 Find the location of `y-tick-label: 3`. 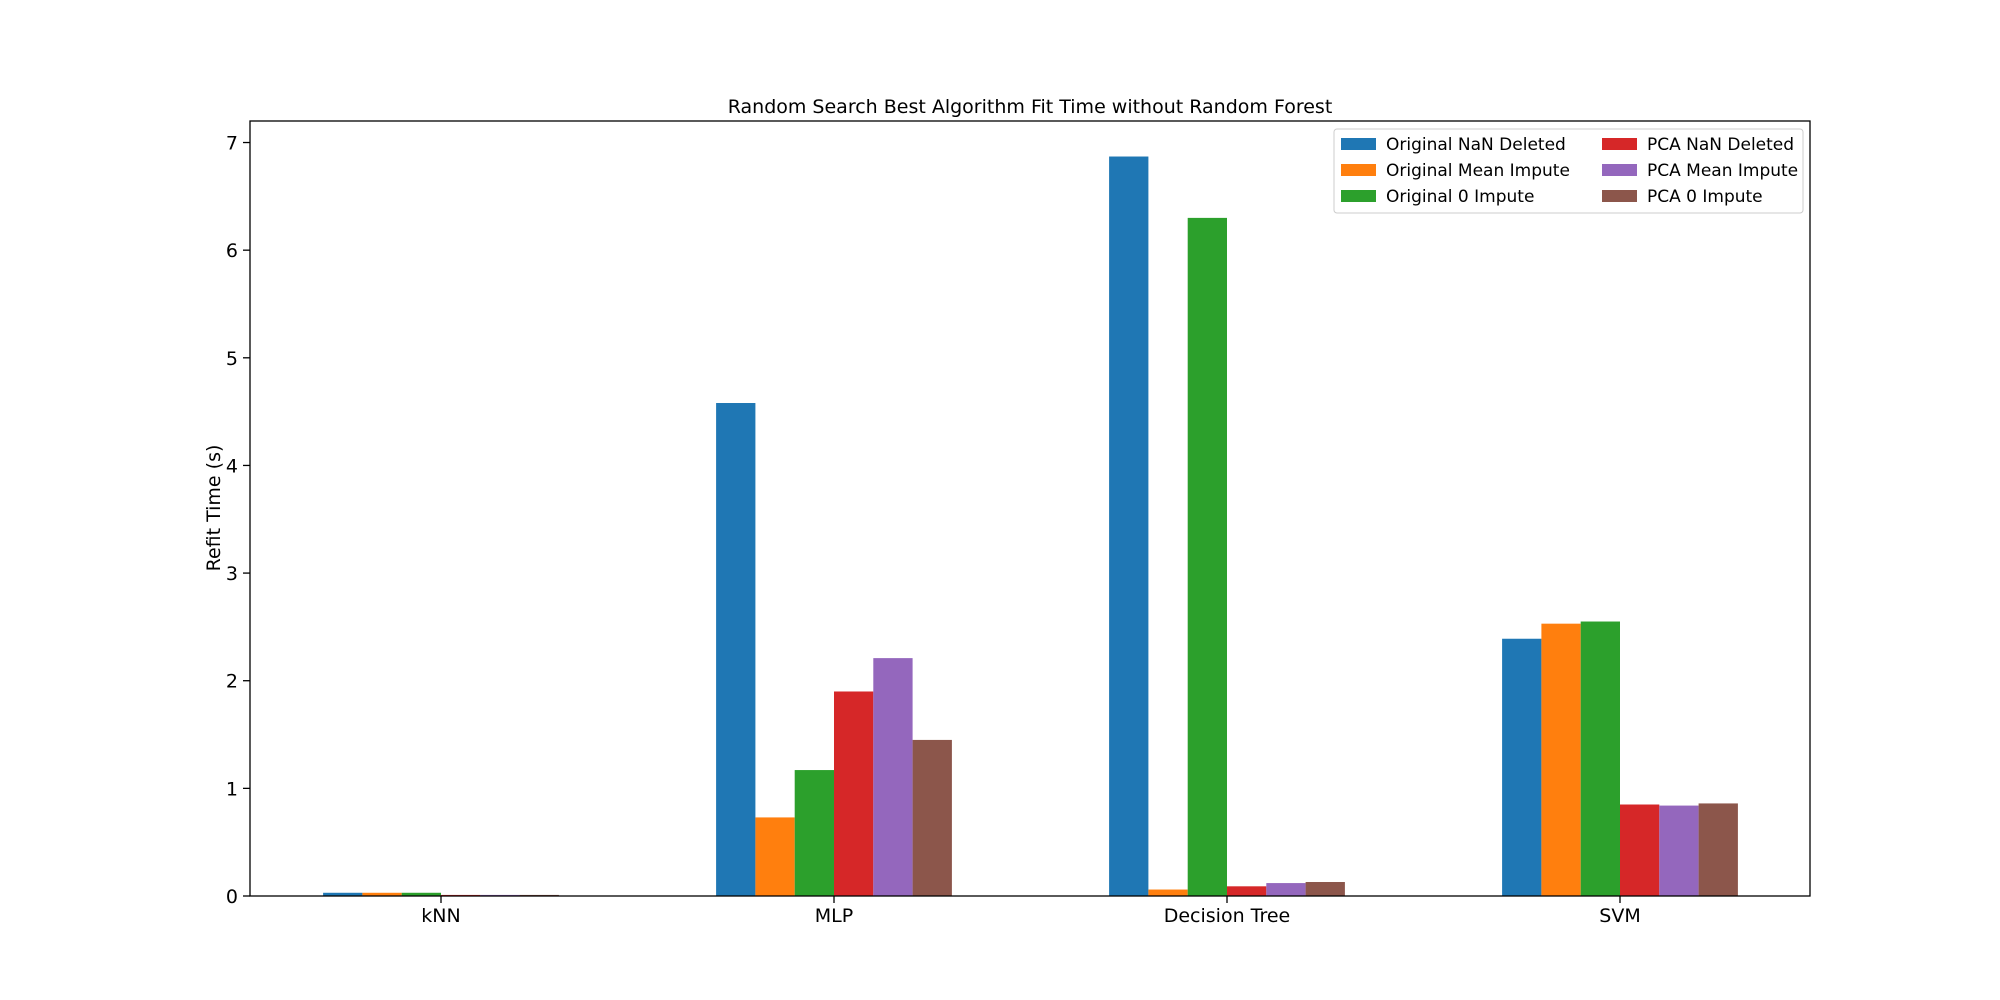

y-tick-label: 3 is located at coordinates (232, 574).